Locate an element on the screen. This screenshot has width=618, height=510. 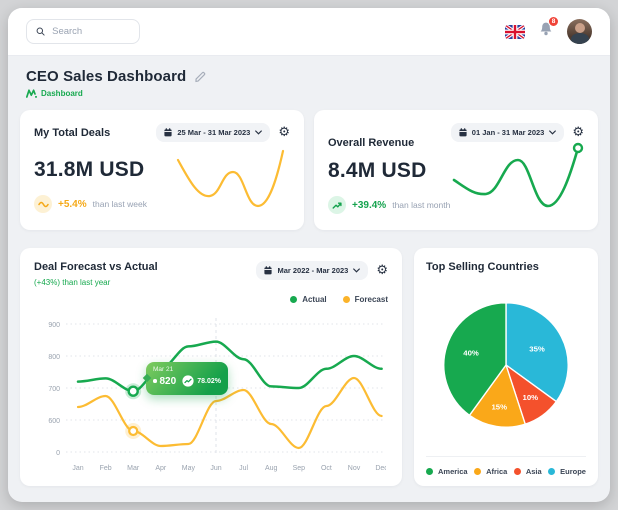
breadcrumb-label: Dashboard is located at coordinates (62, 93).